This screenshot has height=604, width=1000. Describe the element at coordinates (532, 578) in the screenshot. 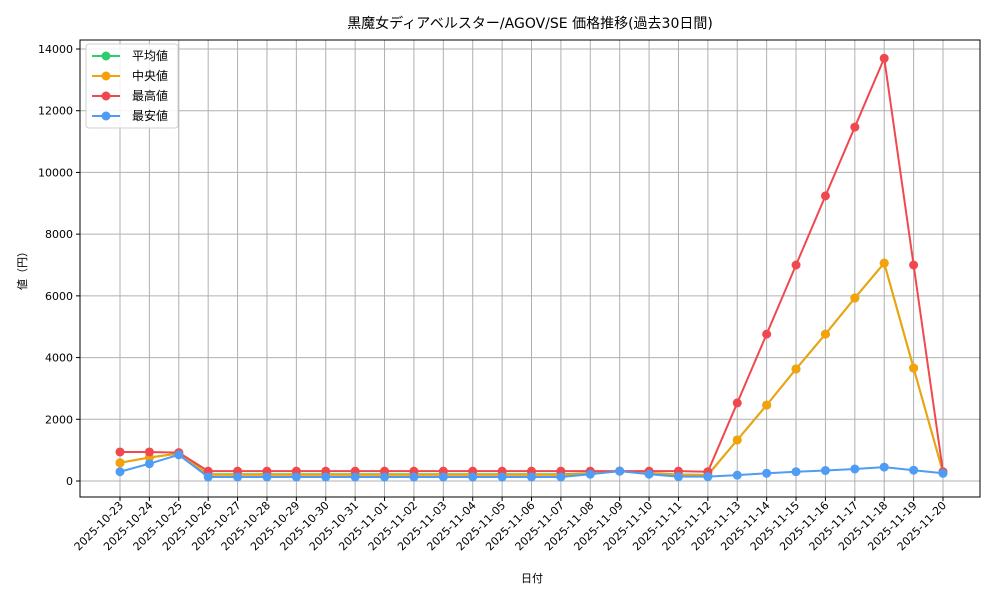

I see `x-axis-label: 日付` at that location.